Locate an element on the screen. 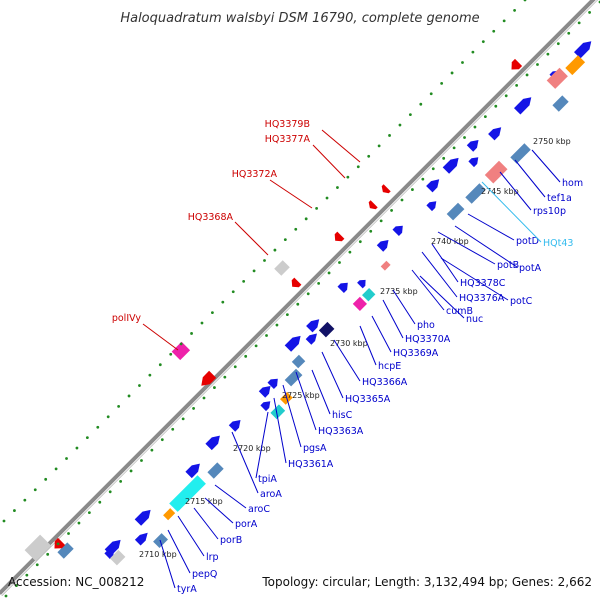 This screenshot has height=600, width=600. inner-gene-label: HQ3361A is located at coordinates (311, 464).